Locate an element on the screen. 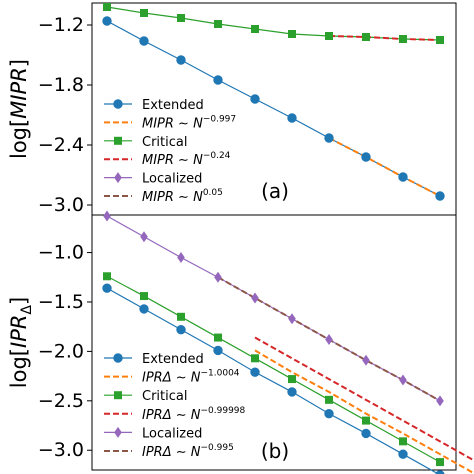  legend-label: IPRΔ ∼ N−0.99998 is located at coordinates (194, 414).